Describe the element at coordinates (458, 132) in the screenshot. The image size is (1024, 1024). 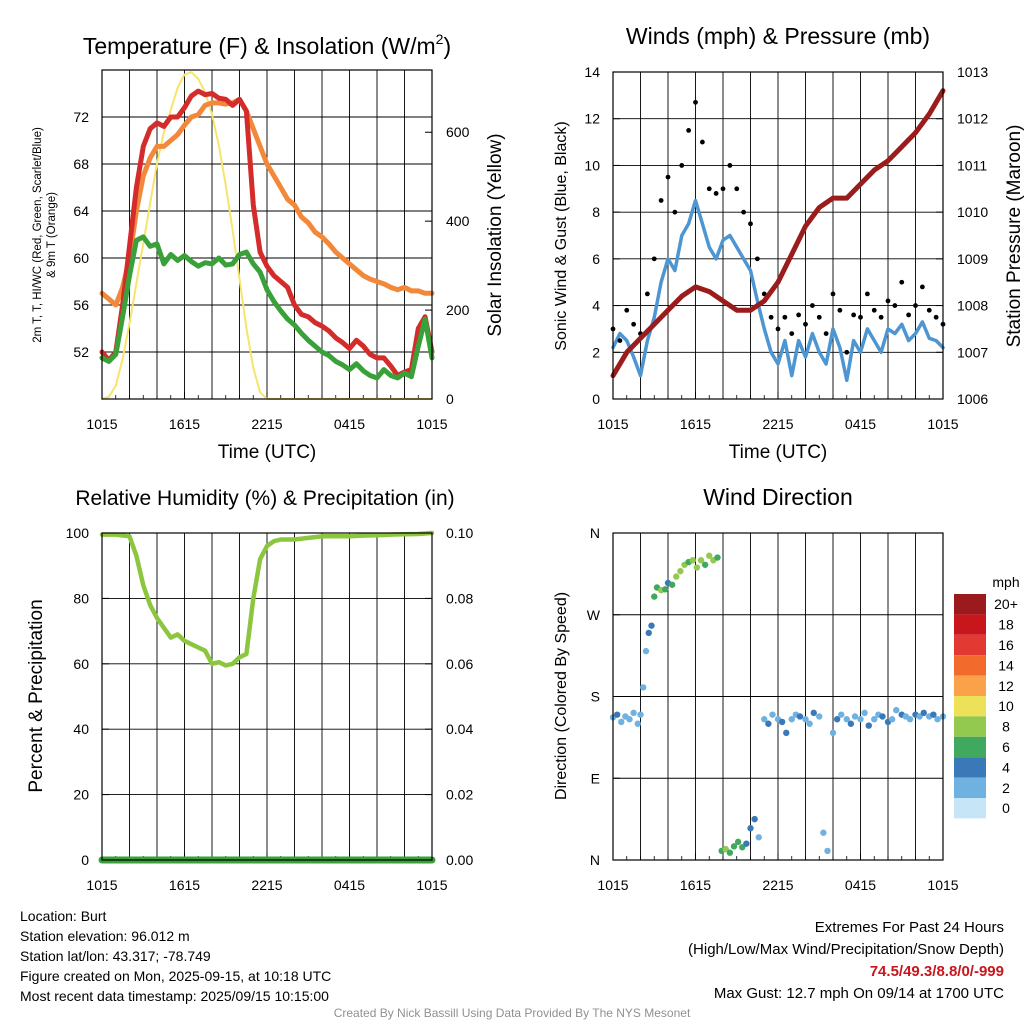
I see `y2-tick-label: 600` at that location.